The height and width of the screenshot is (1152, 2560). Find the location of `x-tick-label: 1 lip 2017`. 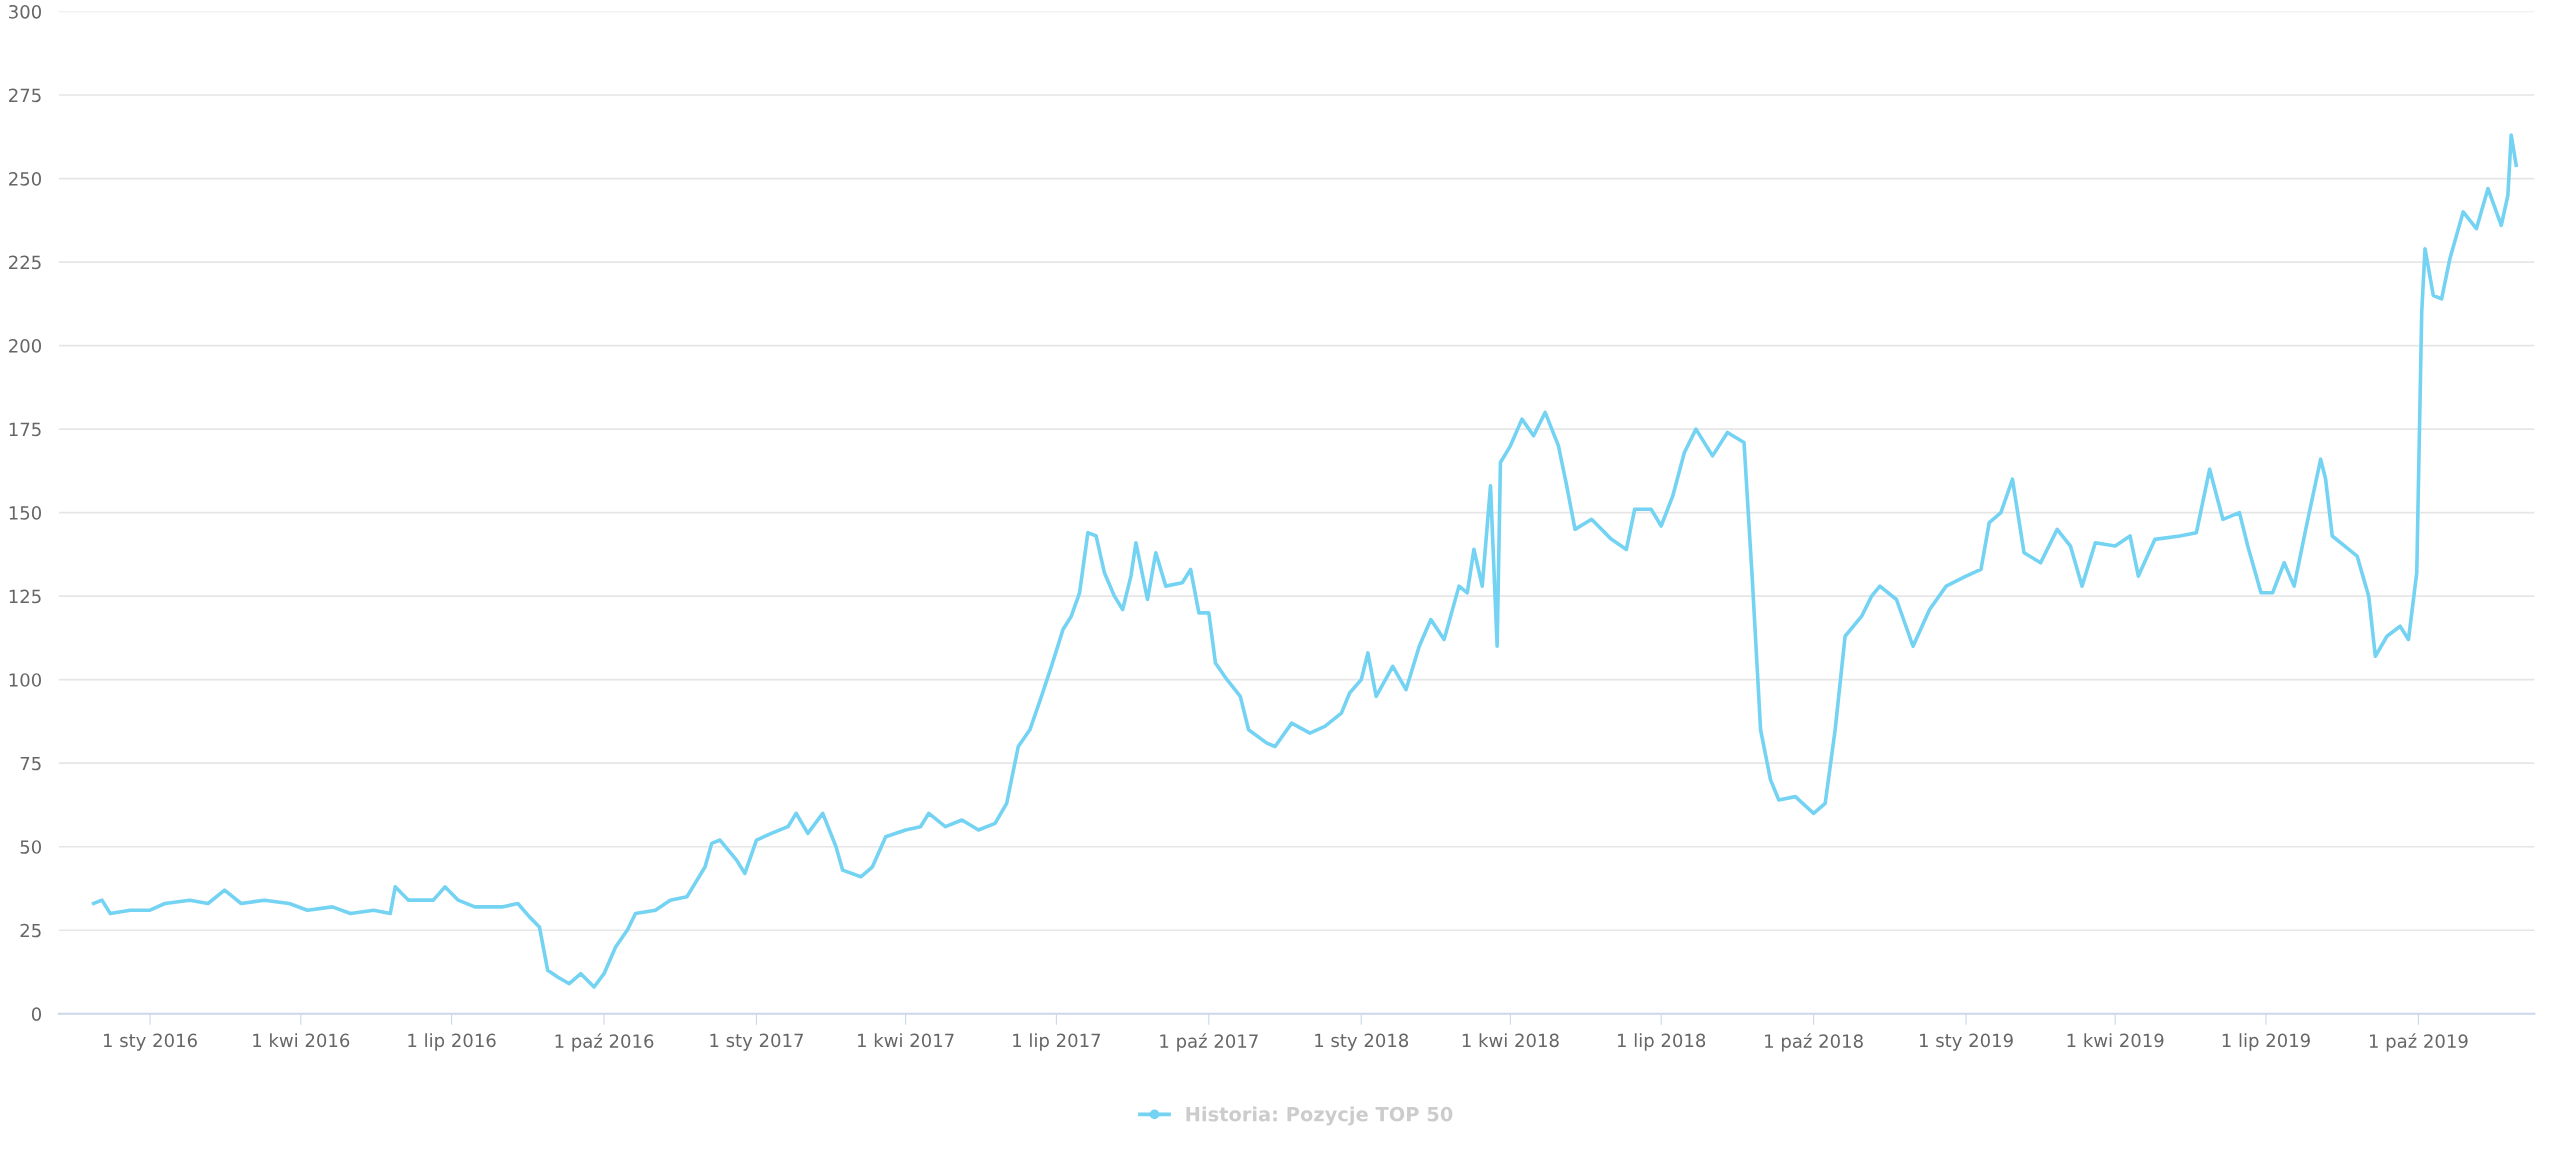

x-tick-label: 1 lip 2017 is located at coordinates (1057, 1042).